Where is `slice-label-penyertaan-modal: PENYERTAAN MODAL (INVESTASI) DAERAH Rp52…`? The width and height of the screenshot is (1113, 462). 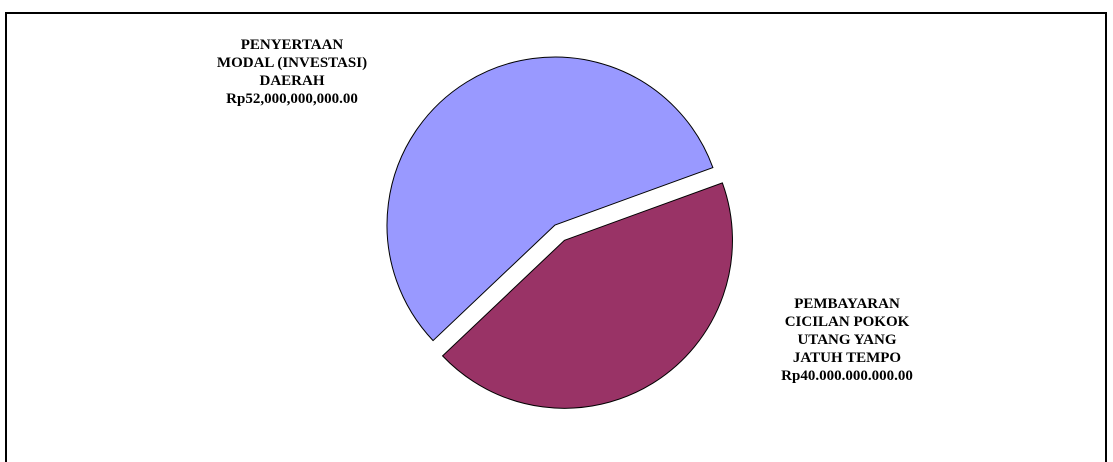 slice-label-penyertaan-modal: PENYERTAAN MODAL (INVESTASI) DAERAH Rp52… is located at coordinates (292, 72).